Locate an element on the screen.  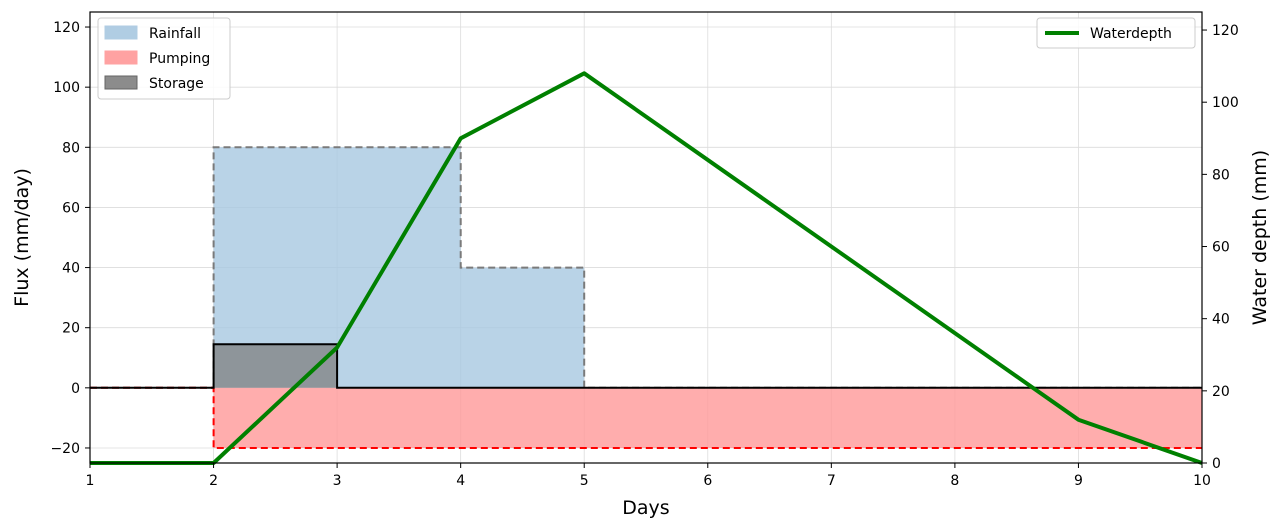
legend-label-rainfall: Rainfall is located at coordinates (175, 34).